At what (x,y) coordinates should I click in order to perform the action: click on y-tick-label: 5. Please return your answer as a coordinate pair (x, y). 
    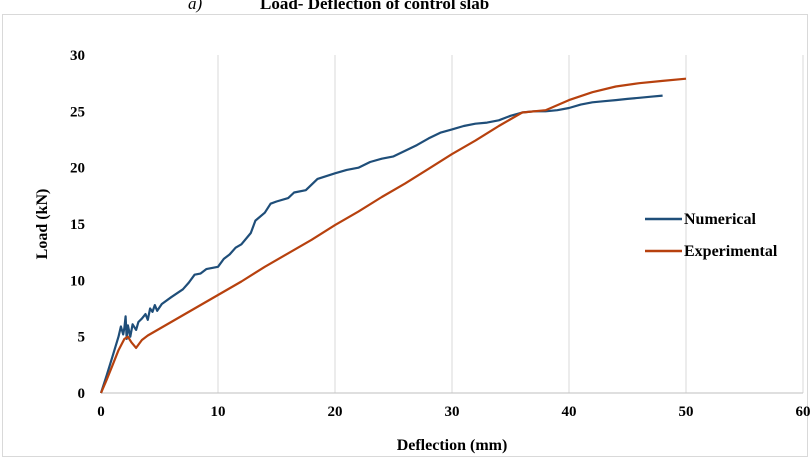
    Looking at the image, I should click on (82, 338).